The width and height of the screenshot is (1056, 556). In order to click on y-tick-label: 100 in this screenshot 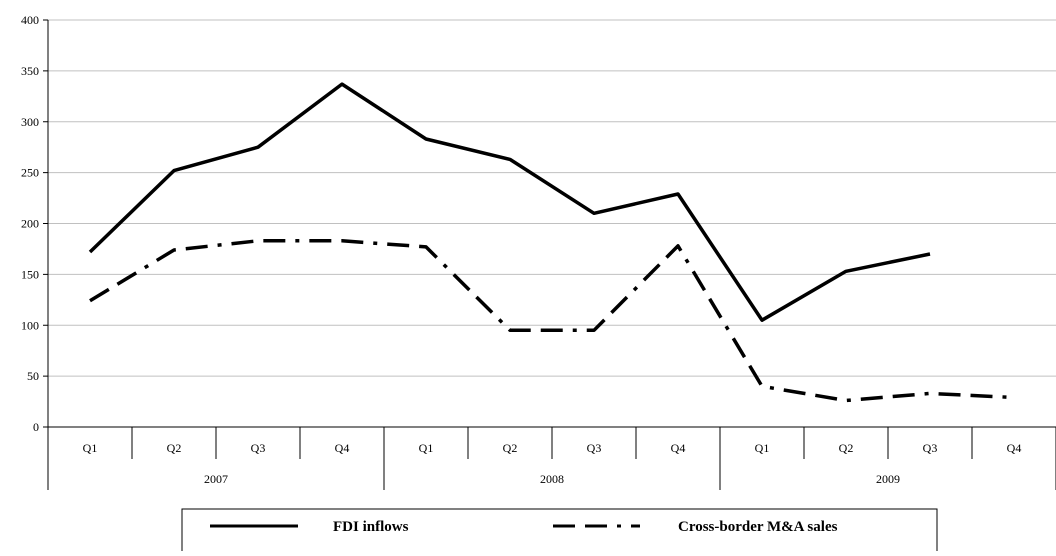, I will do `click(30, 325)`.